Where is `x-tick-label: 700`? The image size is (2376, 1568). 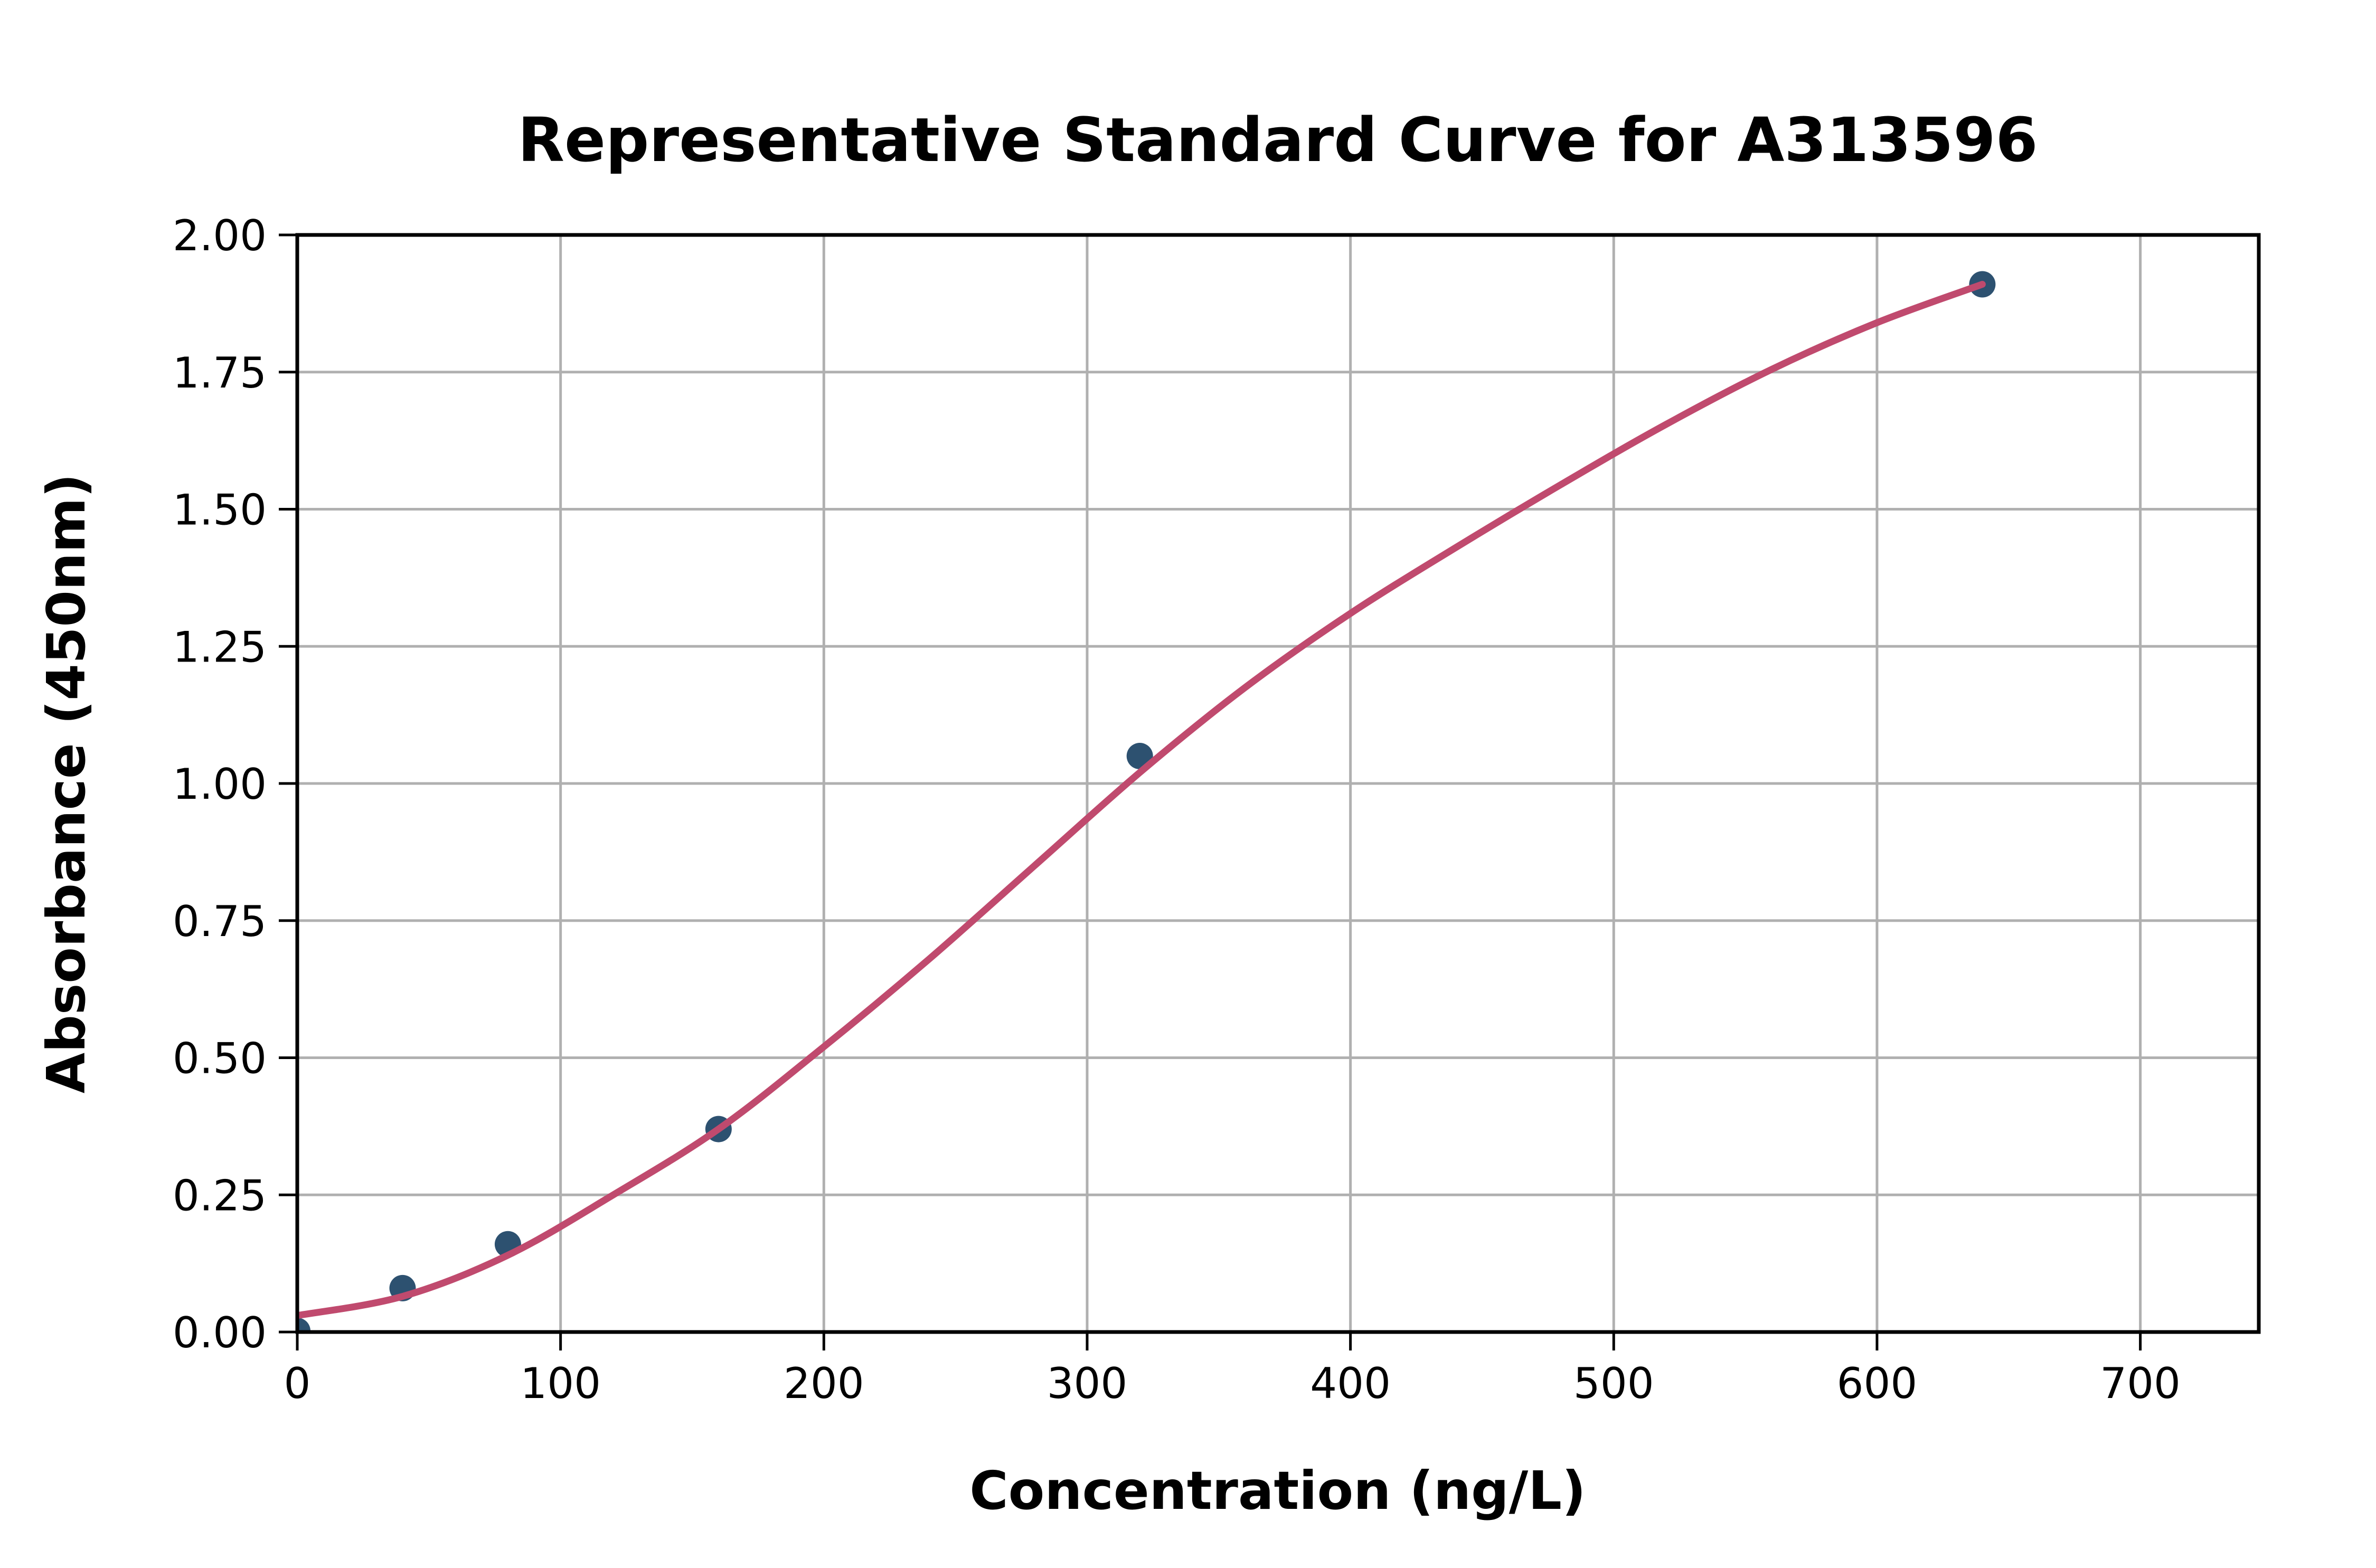
x-tick-label: 700 is located at coordinates (2141, 1384).